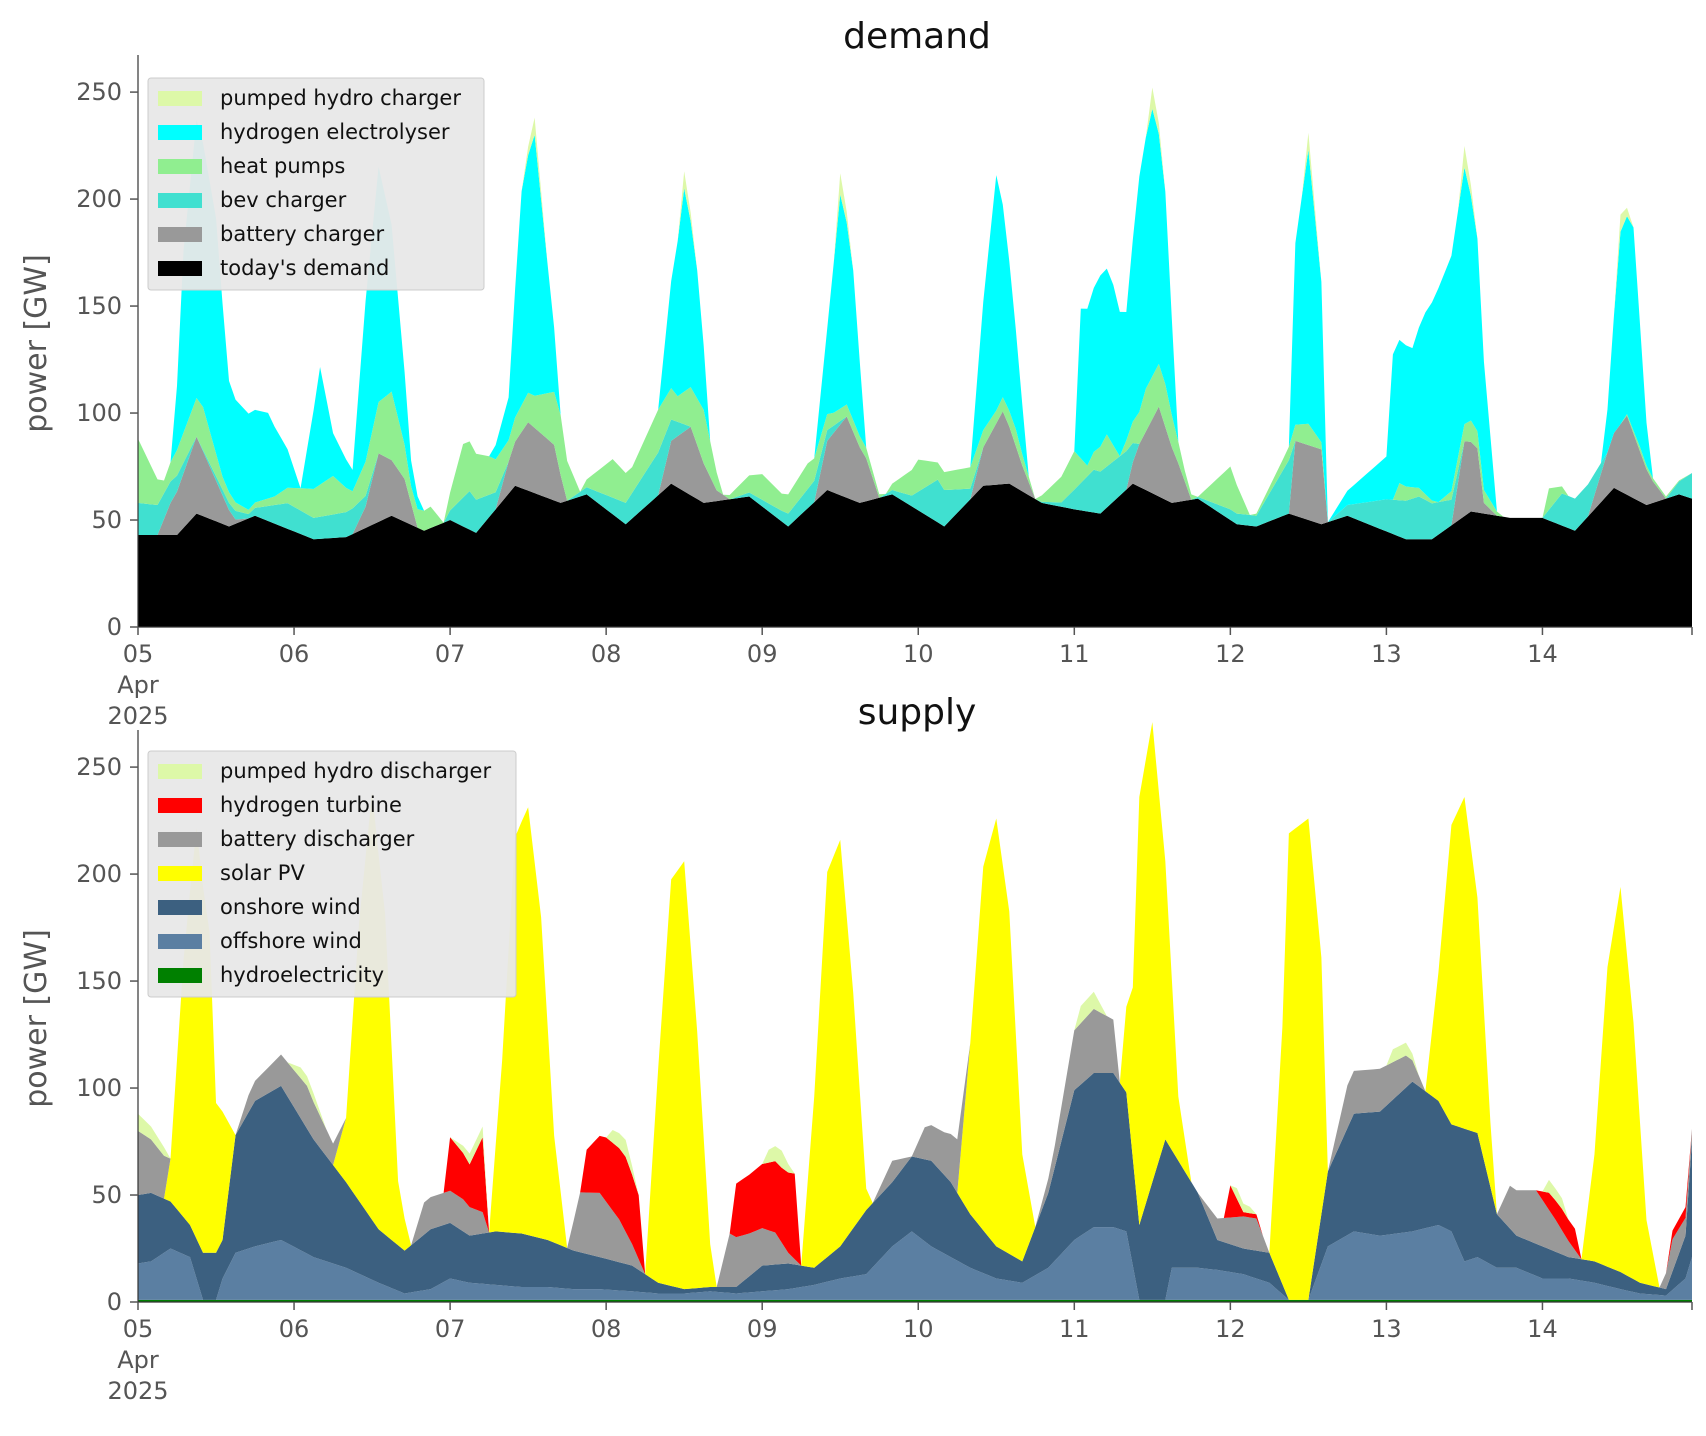 Image resolution: width=1706 pixels, height=1436 pixels. What do you see at coordinates (917, 712) in the screenshot?
I see `chart-title: supply` at bounding box center [917, 712].